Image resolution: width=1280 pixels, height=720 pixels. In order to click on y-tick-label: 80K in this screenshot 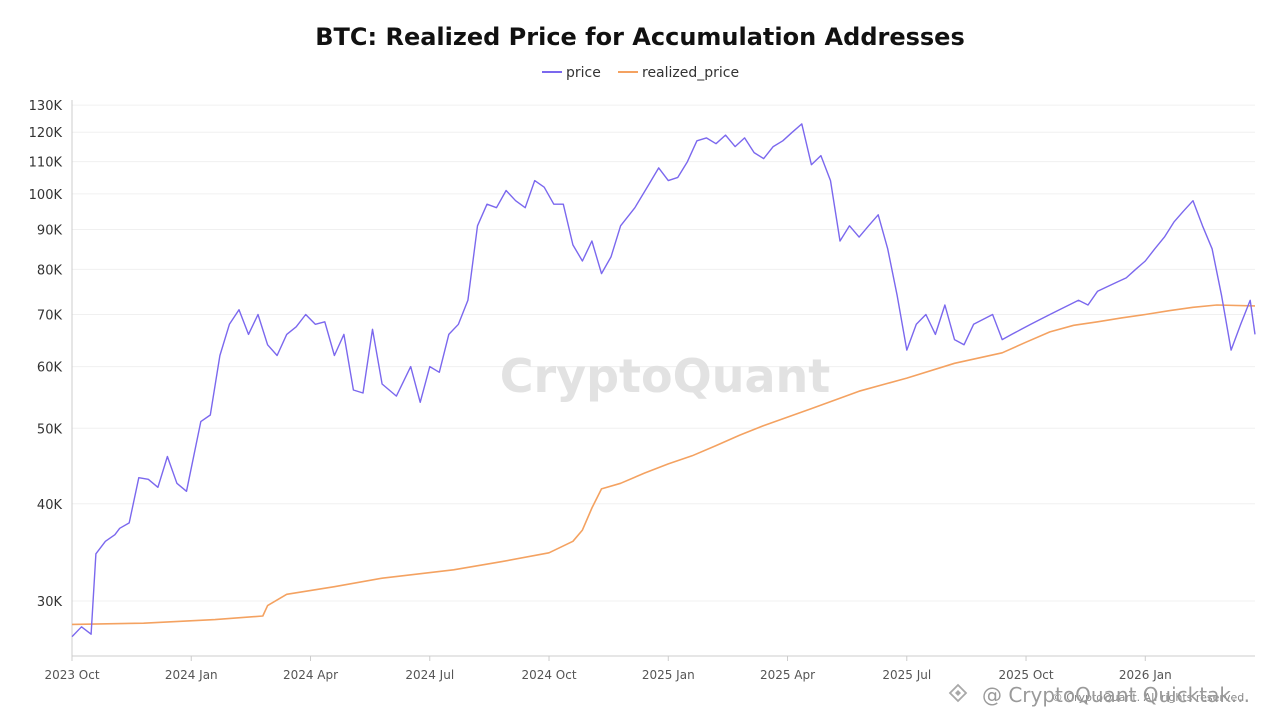, I will do `click(50, 270)`.